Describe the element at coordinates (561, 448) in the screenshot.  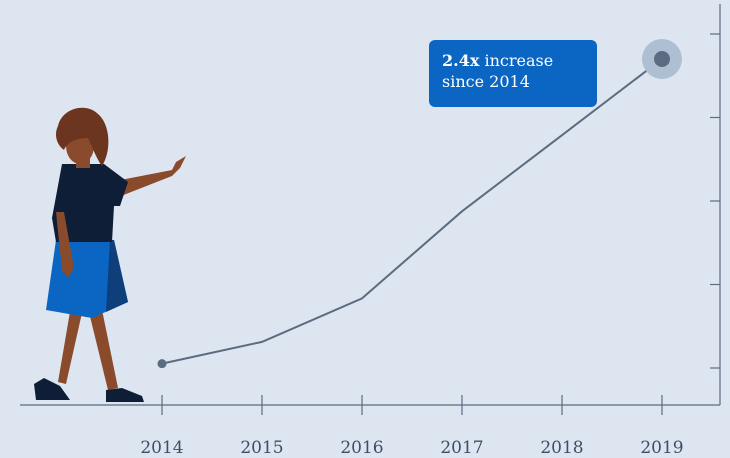
I see `x-tick-label-2018: 2018` at that location.